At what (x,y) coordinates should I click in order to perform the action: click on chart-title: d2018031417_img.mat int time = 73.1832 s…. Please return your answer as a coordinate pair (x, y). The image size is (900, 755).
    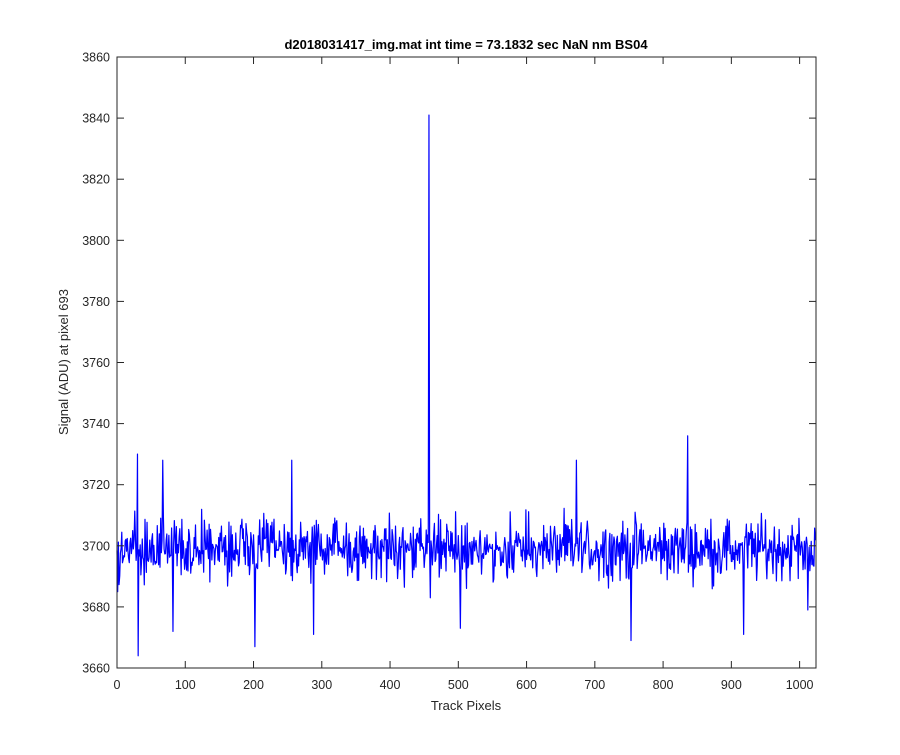
    Looking at the image, I should click on (466, 44).